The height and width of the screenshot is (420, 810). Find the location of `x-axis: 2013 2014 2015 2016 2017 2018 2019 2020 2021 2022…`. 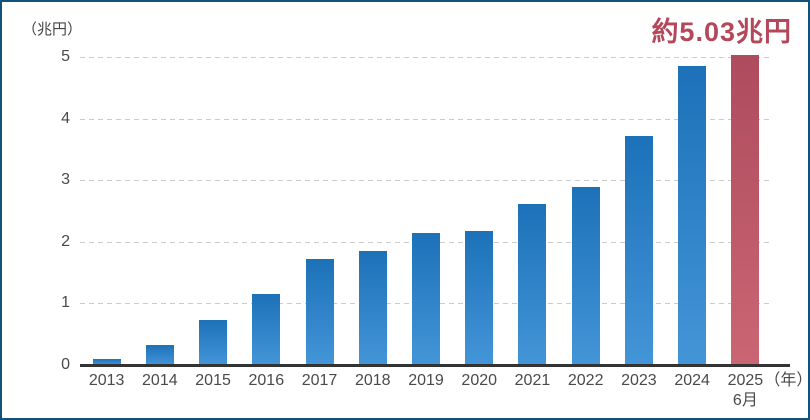

x-axis: 2013 2014 2015 2016 2017 2018 2019 2020 2021 2022… is located at coordinates (444, 393).